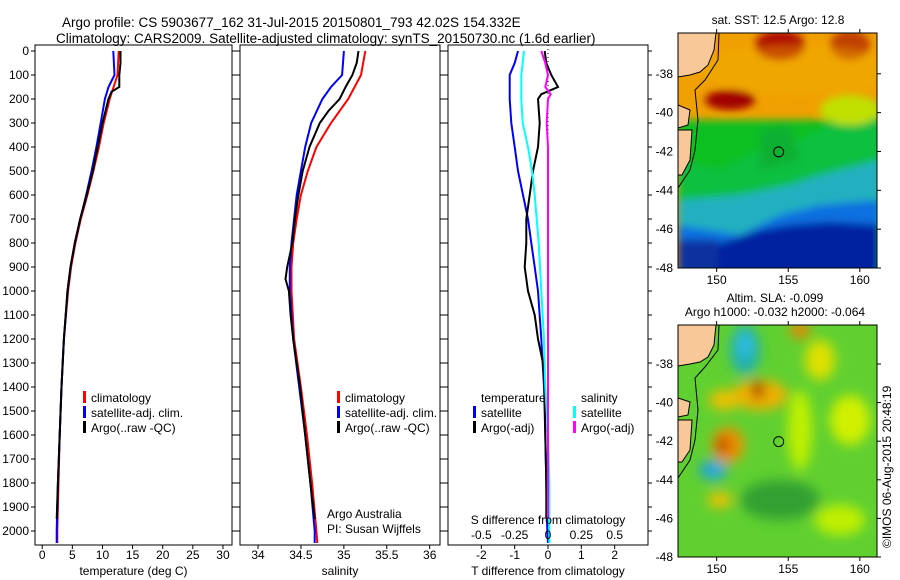  I want to click on sst-map, so click(777, 150).